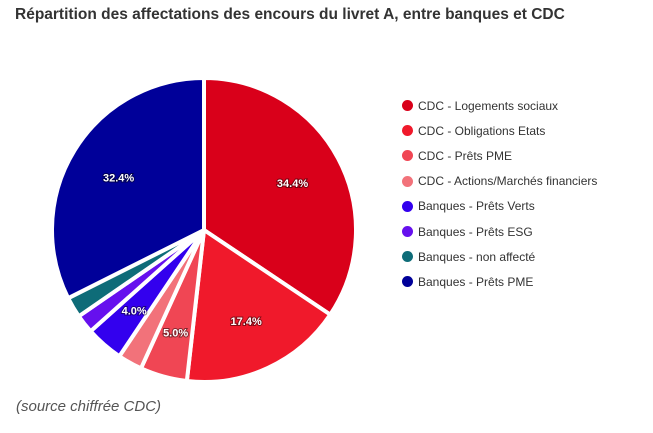 The image size is (653, 433). What do you see at coordinates (482, 130) in the screenshot?
I see `legend-label: CDC - Obligations Etats` at bounding box center [482, 130].